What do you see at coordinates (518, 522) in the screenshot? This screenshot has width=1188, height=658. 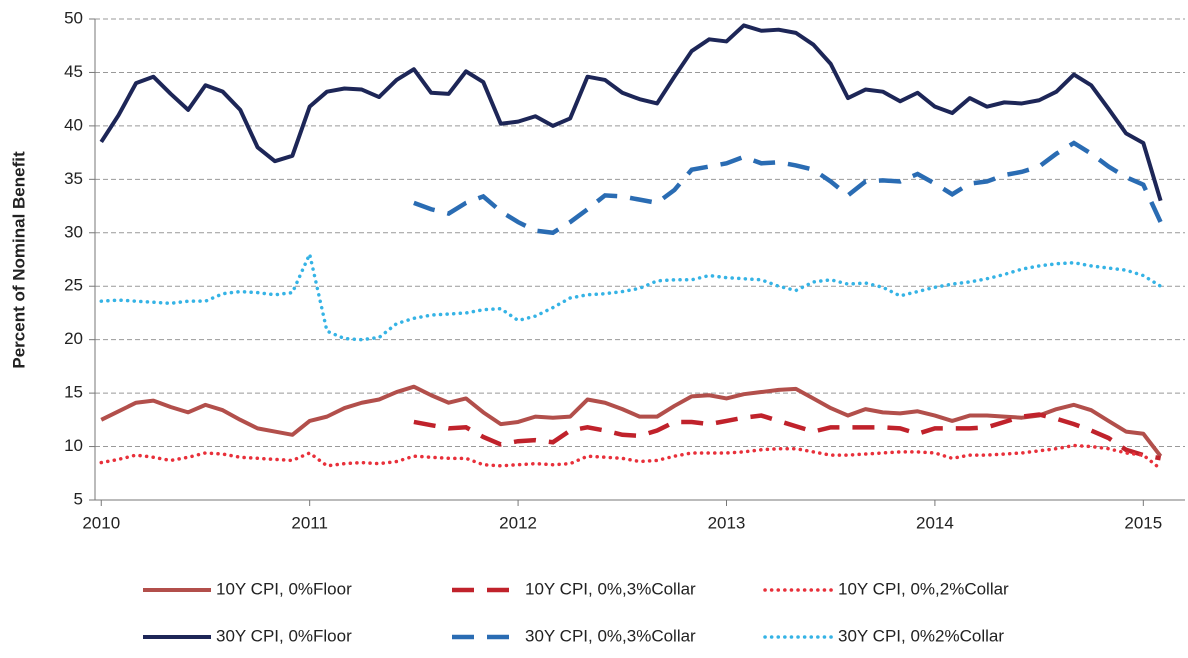 I see `x-tick-label: 2012` at bounding box center [518, 522].